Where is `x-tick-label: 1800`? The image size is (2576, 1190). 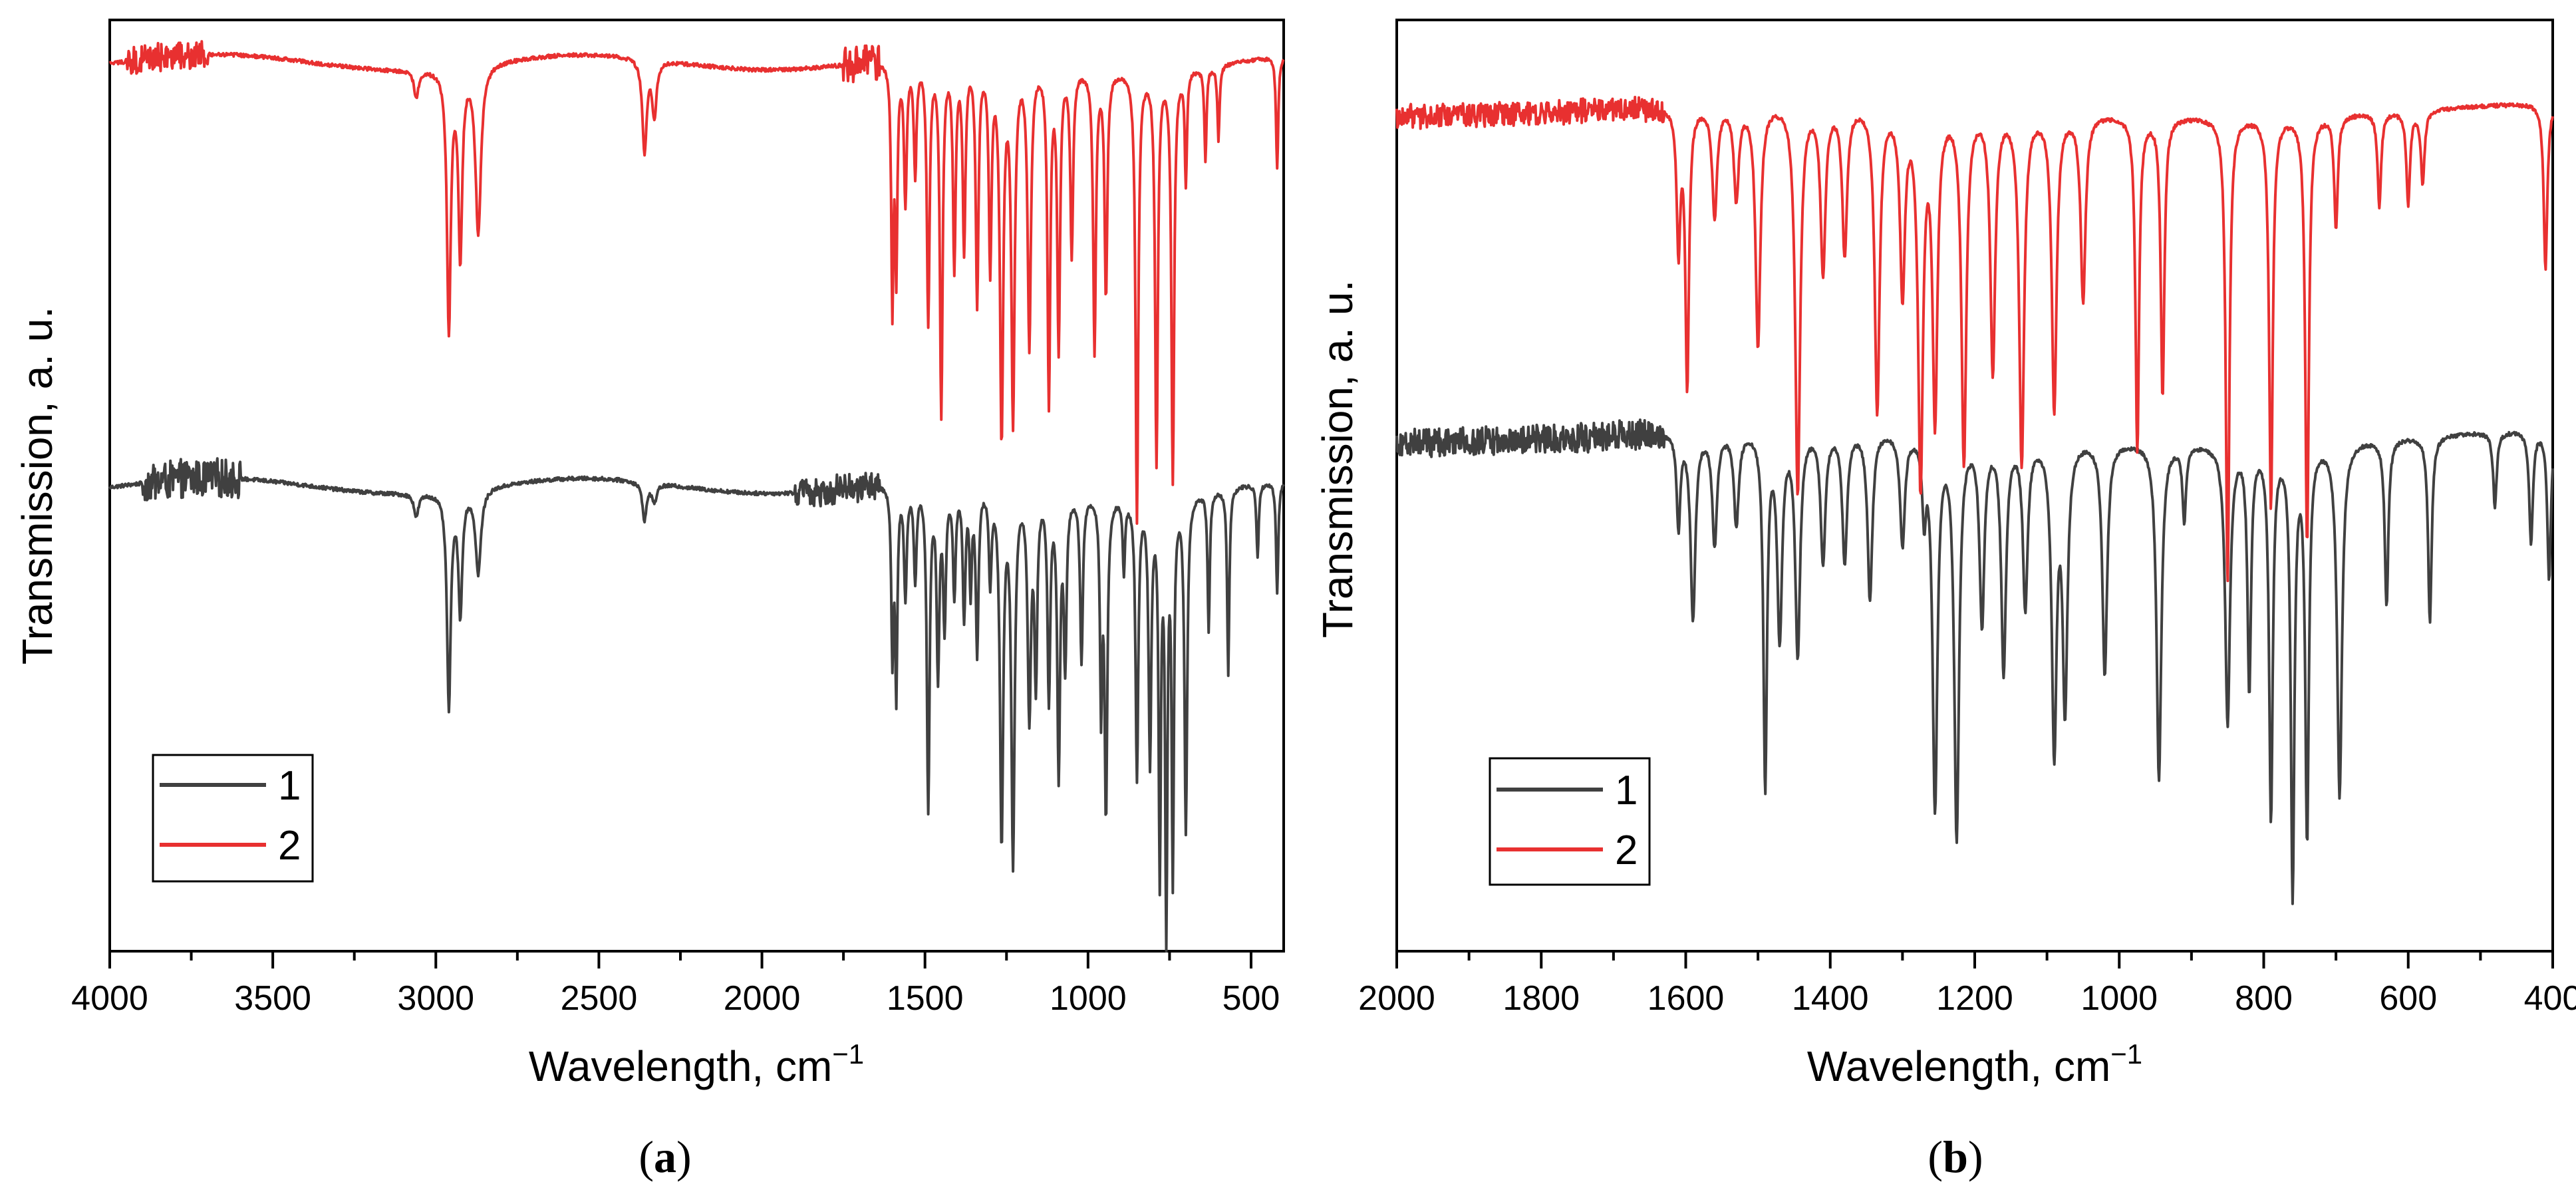 x-tick-label: 1800 is located at coordinates (1541, 998).